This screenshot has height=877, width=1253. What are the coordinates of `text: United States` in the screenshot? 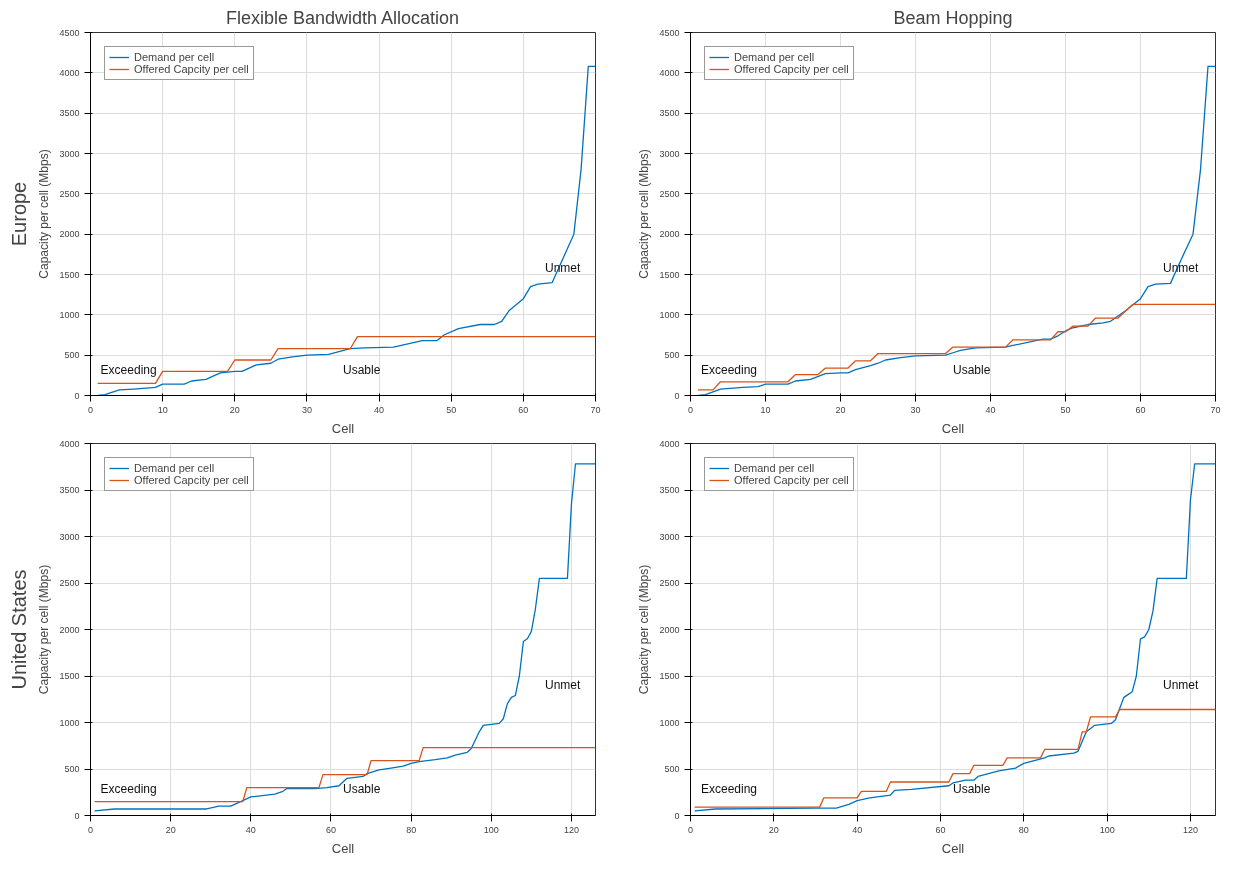 It's located at (18, 629).